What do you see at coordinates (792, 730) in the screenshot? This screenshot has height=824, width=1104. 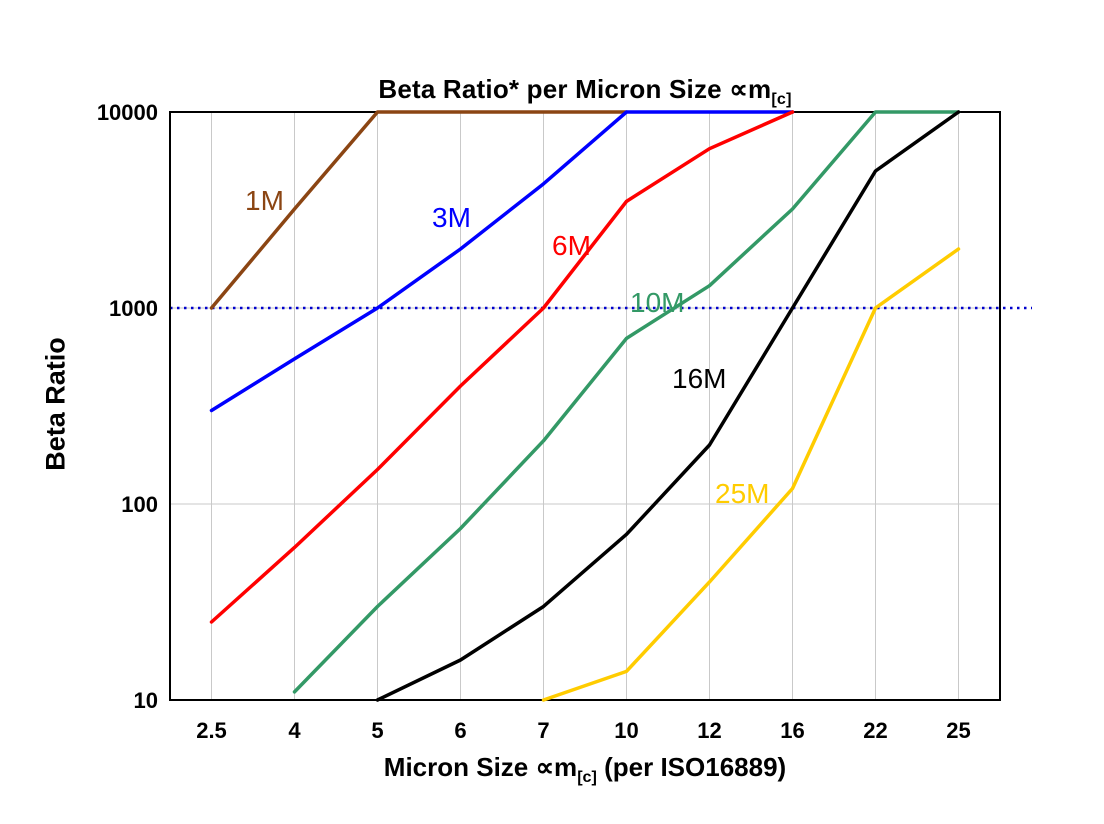 I see `x-tick-label-16: 16` at bounding box center [792, 730].